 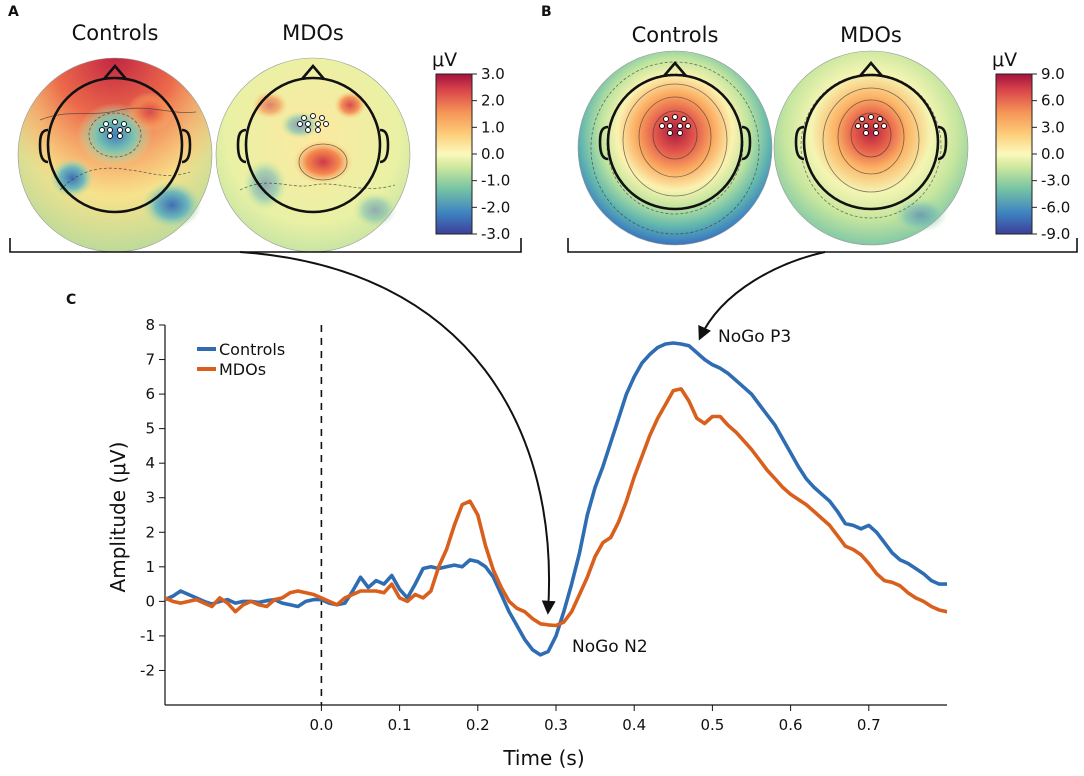 What do you see at coordinates (546, 12) in the screenshot?
I see `panel-letter-b: B` at bounding box center [546, 12].